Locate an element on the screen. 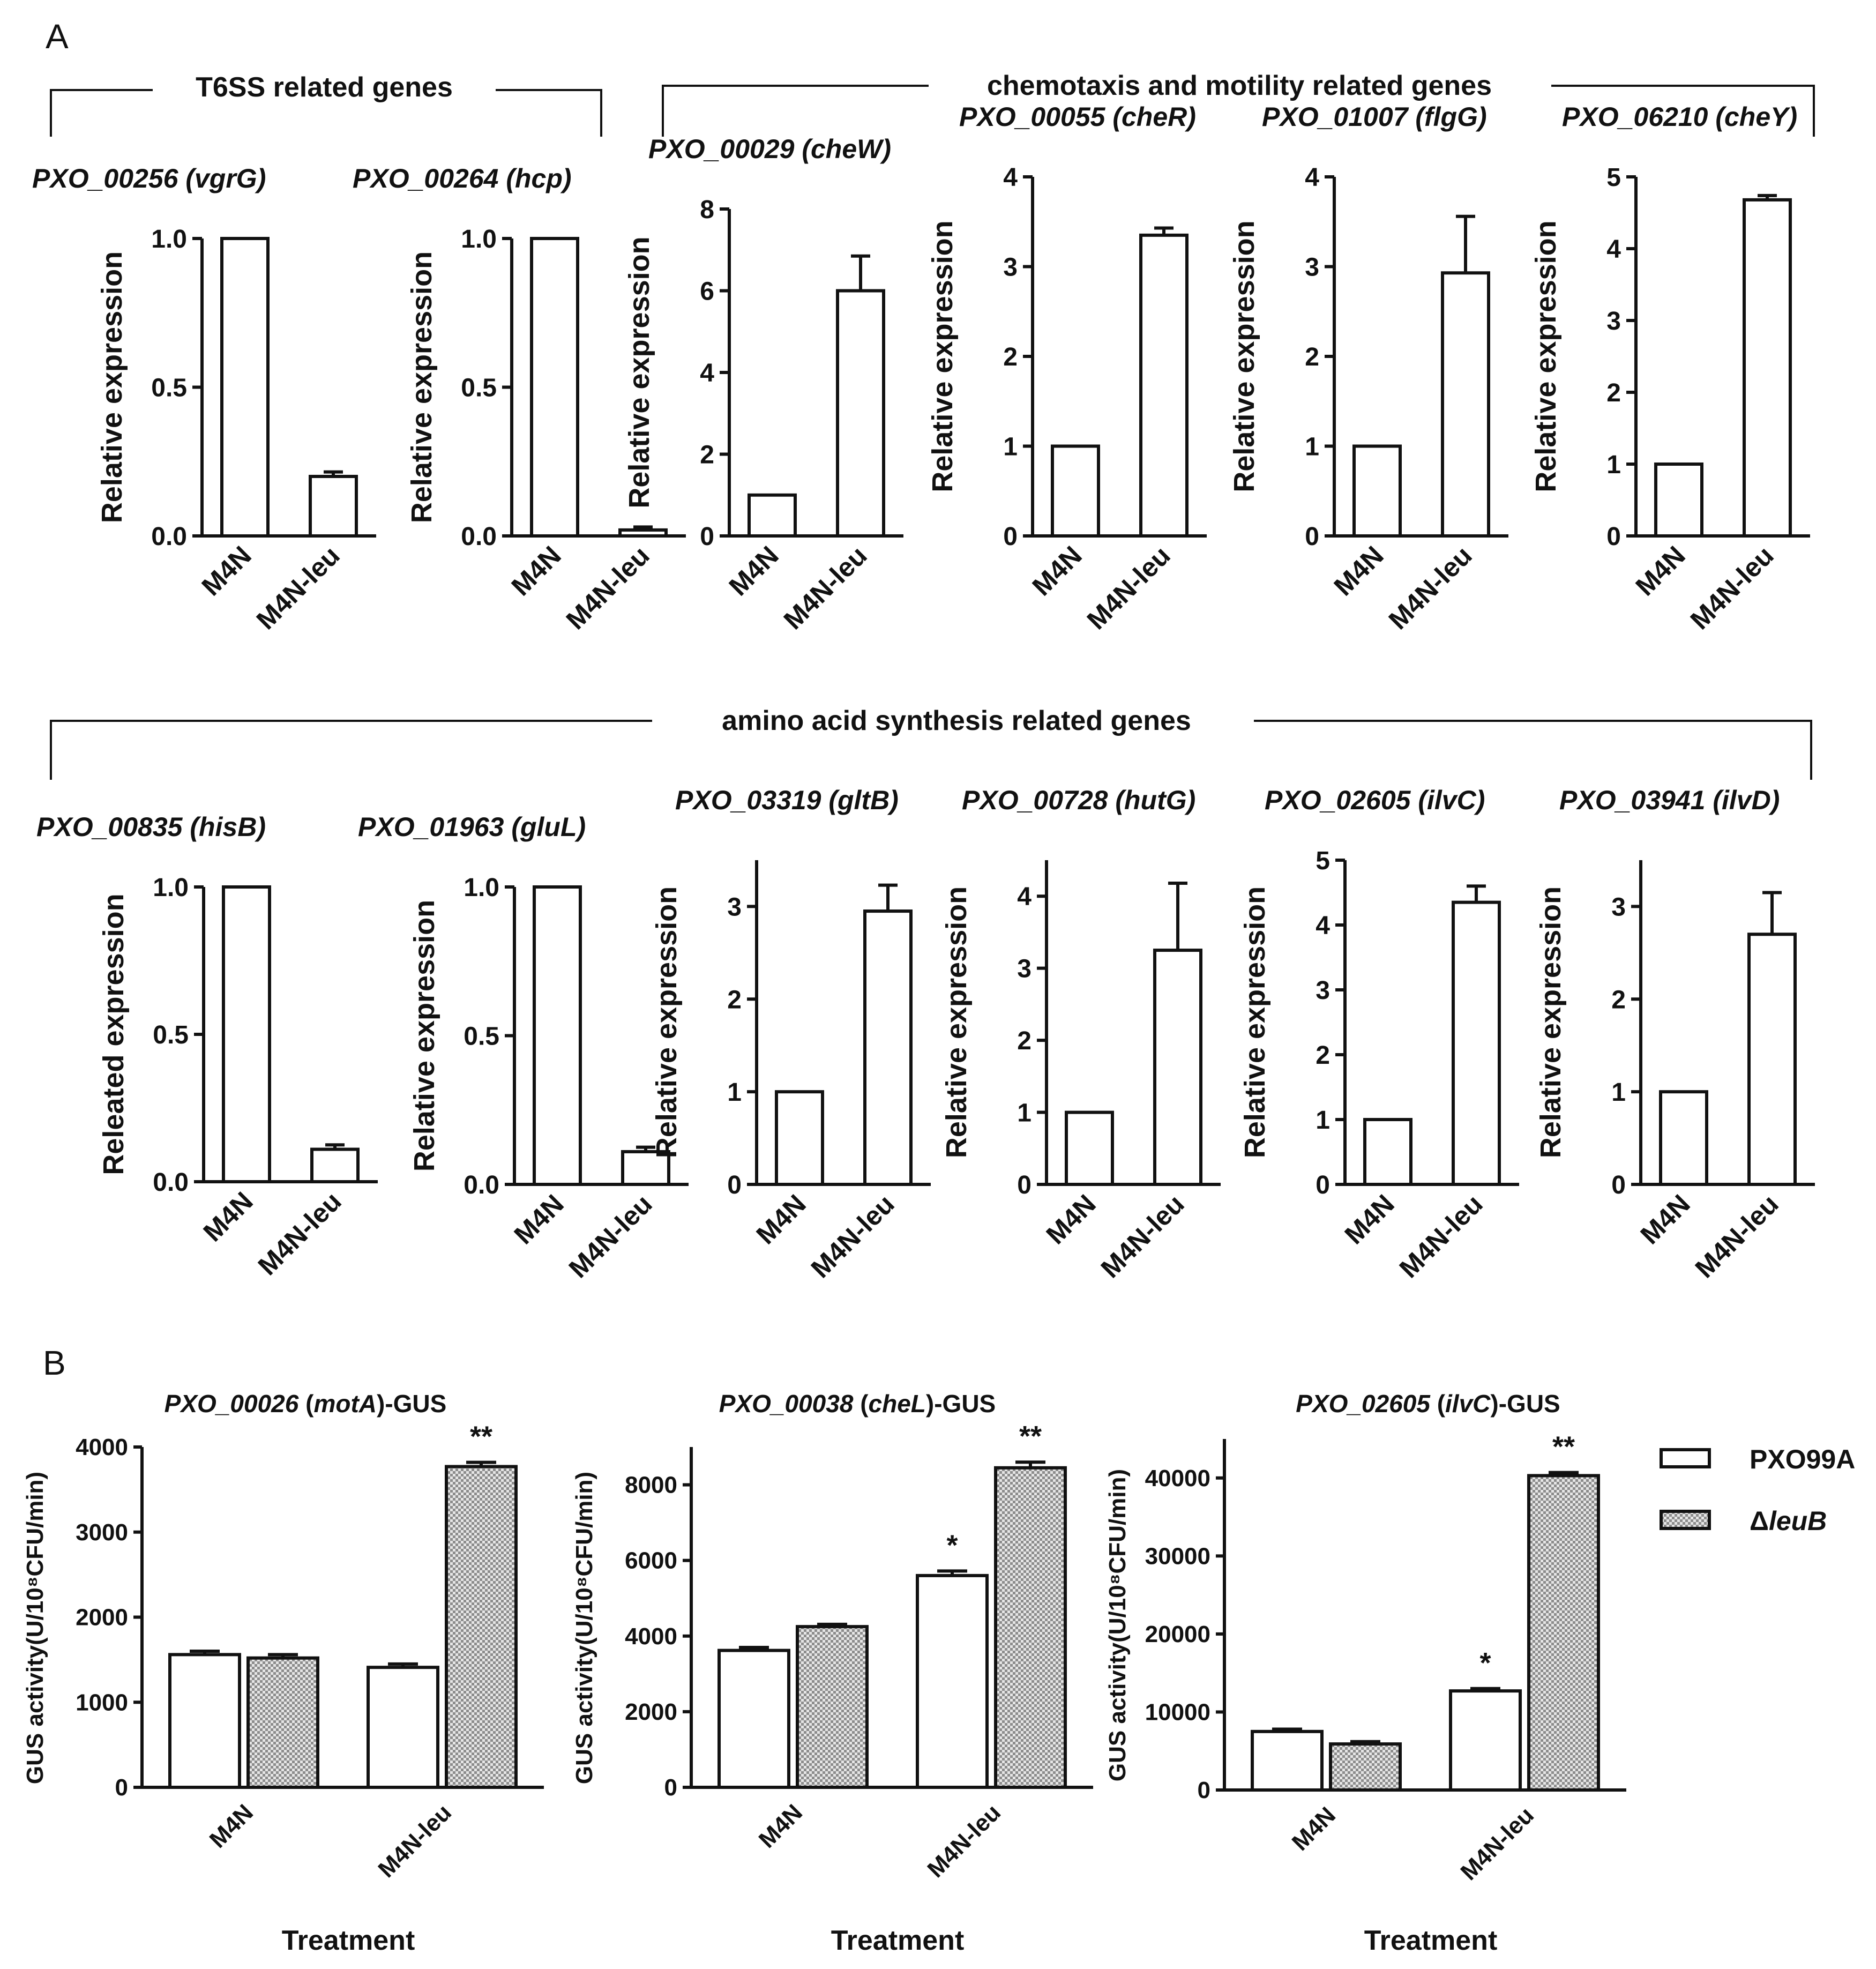  y-tick-label: 0.5 is located at coordinates (171, 1035).